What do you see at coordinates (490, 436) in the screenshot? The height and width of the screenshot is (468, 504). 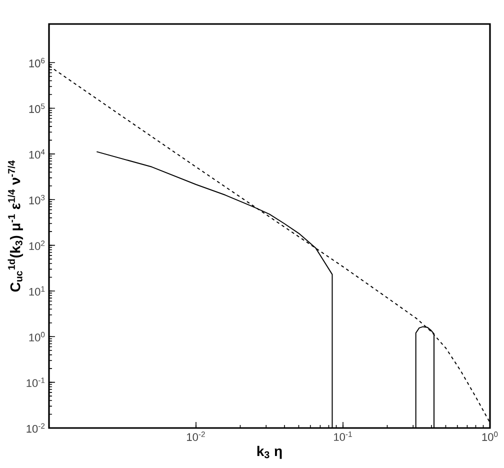 I see `x-tick-label: 10$^{0}$` at bounding box center [490, 436].